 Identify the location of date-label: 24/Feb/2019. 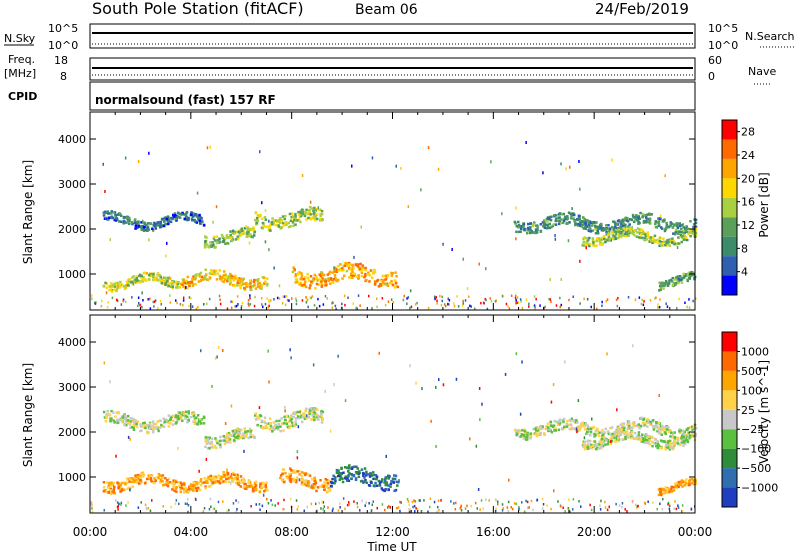
(642, 9).